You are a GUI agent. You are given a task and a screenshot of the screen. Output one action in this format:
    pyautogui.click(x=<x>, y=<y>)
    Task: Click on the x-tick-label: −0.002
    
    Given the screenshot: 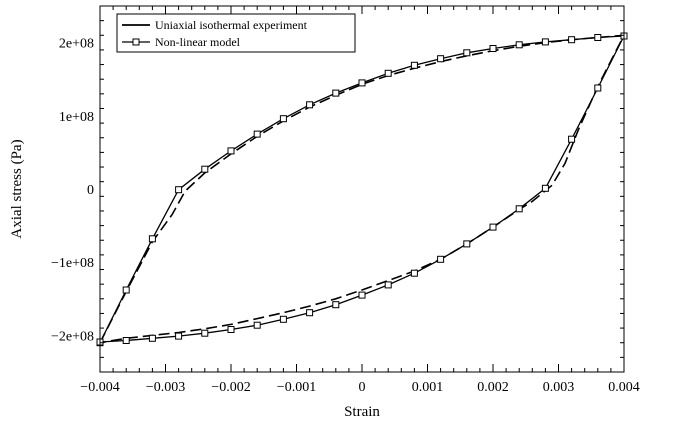 What is the action you would take?
    pyautogui.click(x=230, y=387)
    